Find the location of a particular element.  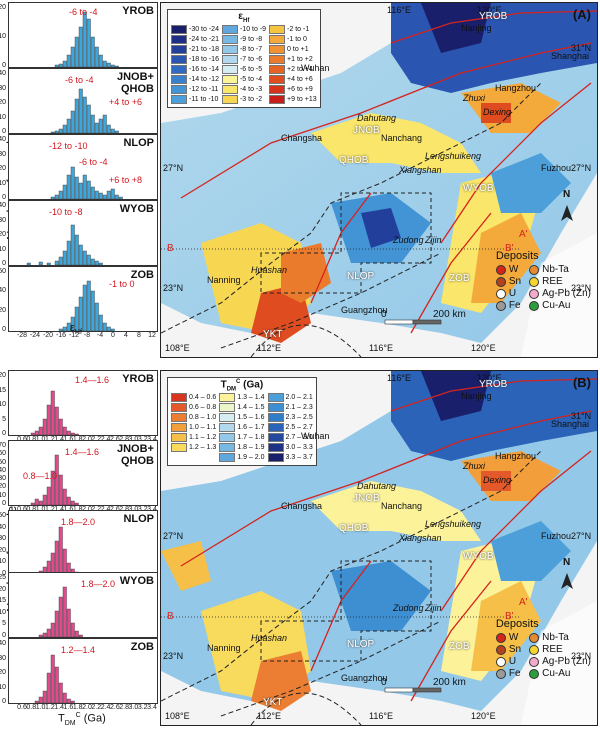

section-label: A' is located at coordinates (523, 234).